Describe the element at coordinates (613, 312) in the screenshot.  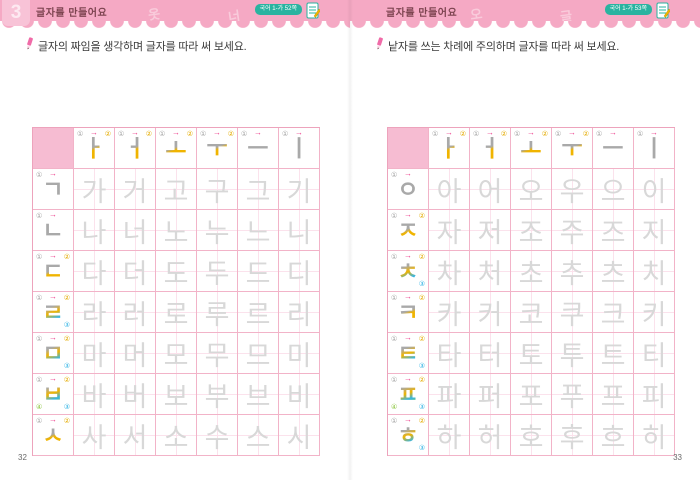
I see `trace-syllable-cell: 크` at that location.